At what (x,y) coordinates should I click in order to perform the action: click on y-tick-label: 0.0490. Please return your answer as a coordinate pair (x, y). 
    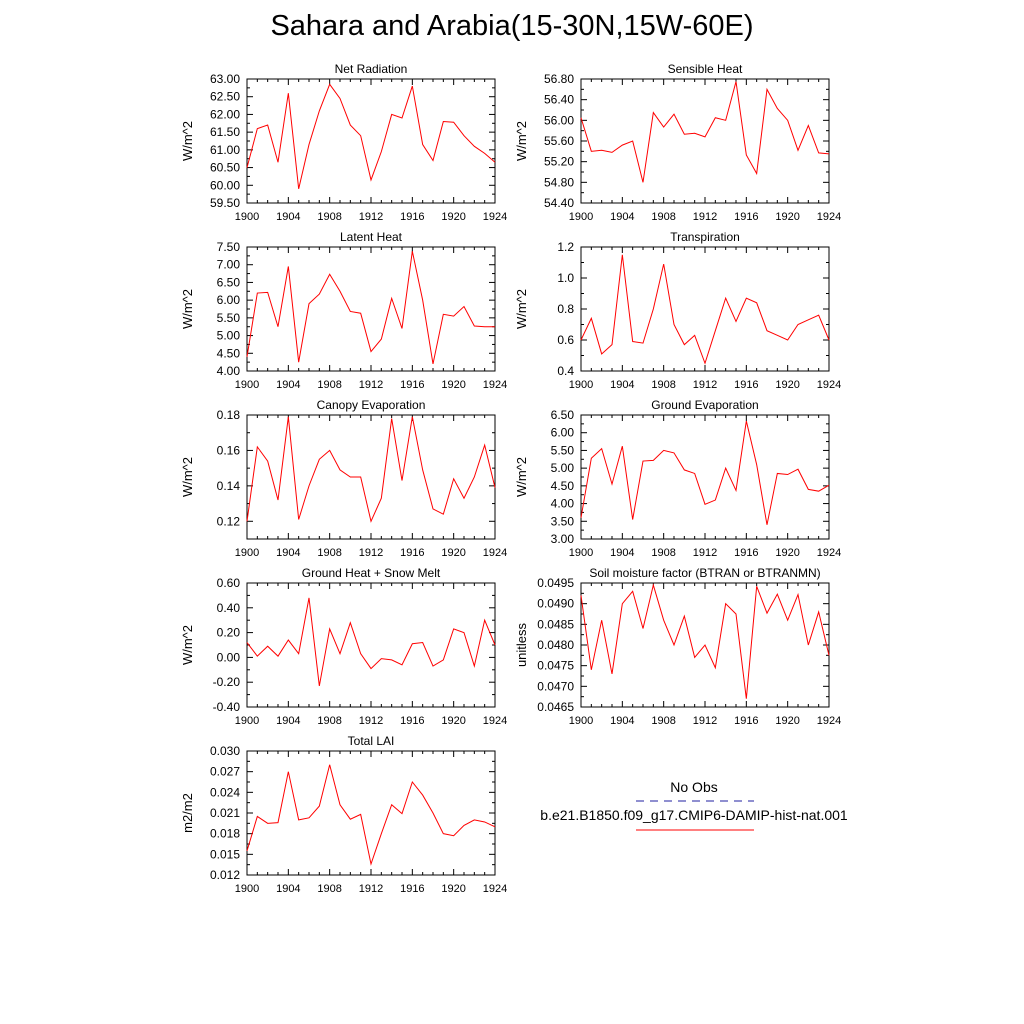
    Looking at the image, I should click on (555, 604).